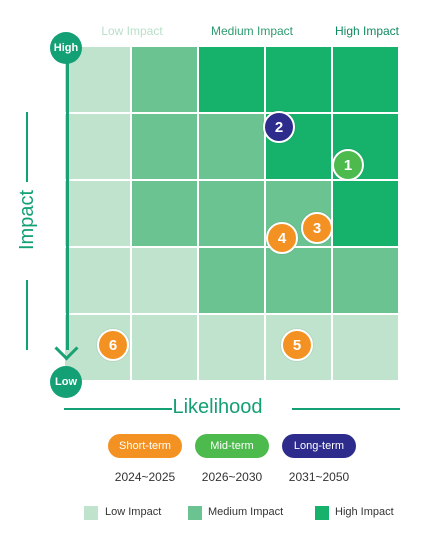  I want to click on mid-term-pill: Mid-term, so click(232, 446).